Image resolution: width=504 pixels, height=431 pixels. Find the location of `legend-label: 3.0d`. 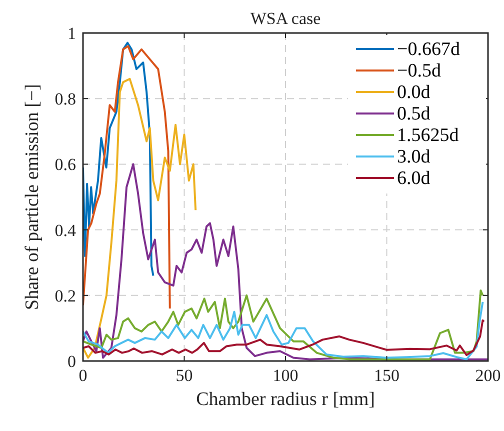

legend-label: 3.0d is located at coordinates (414, 157).